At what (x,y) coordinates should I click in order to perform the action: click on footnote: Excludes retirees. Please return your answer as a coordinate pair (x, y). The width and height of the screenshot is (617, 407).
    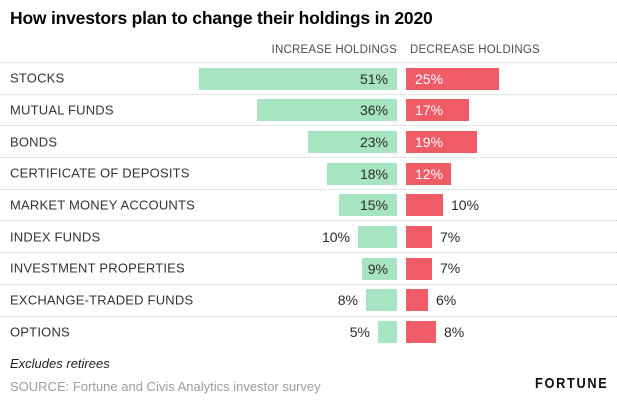
    Looking at the image, I should click on (60, 363).